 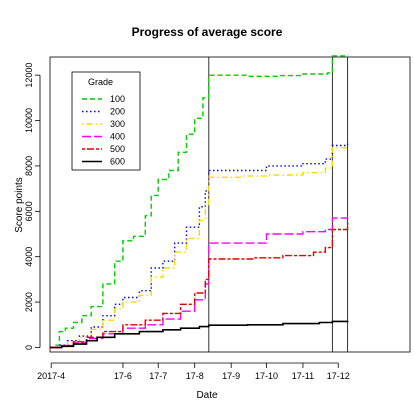 What do you see at coordinates (117, 137) in the screenshot?
I see `legend-label-400: 400` at bounding box center [117, 137].